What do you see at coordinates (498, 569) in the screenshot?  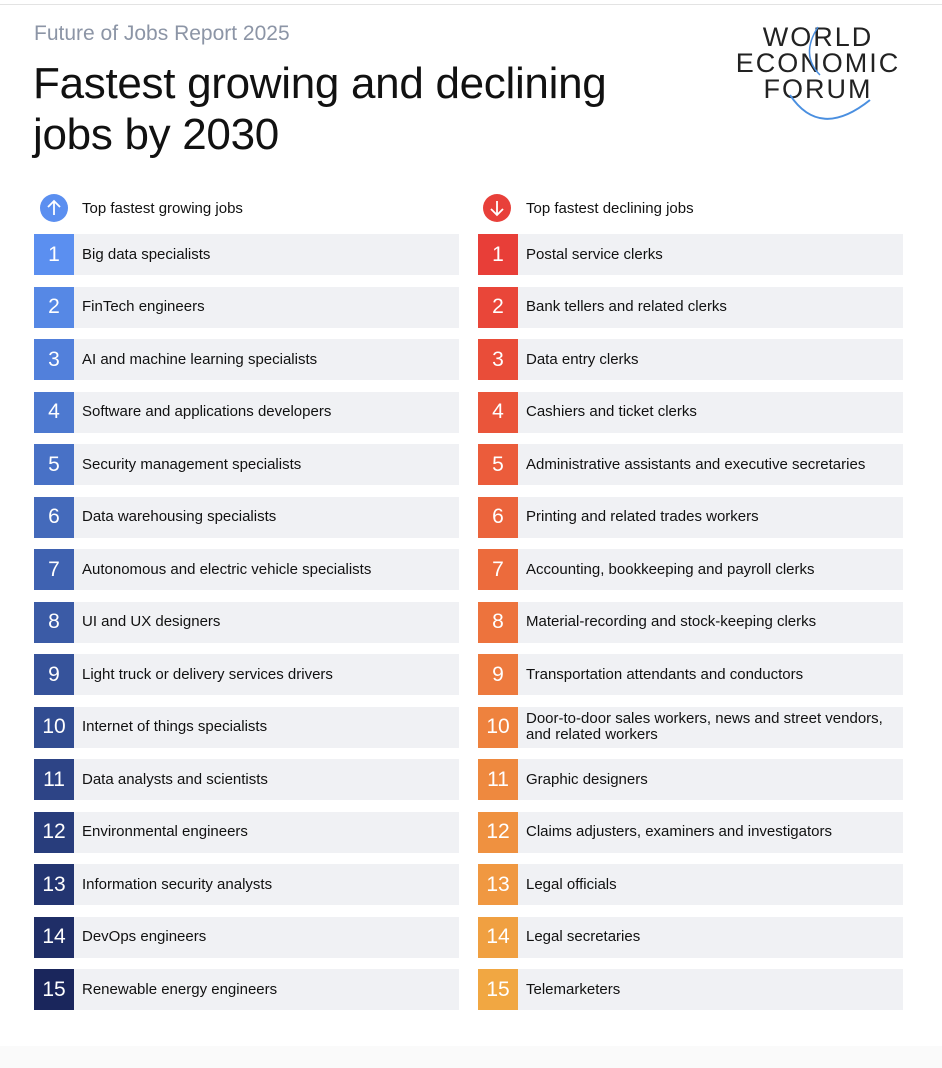 I see `rank-number: 7` at bounding box center [498, 569].